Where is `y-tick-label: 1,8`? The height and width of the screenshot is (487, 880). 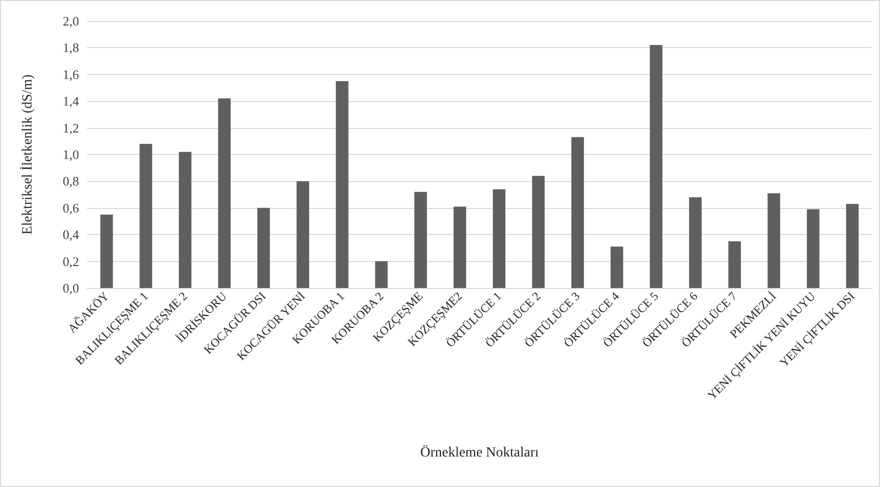
y-tick-label: 1,8 is located at coordinates (70, 48).